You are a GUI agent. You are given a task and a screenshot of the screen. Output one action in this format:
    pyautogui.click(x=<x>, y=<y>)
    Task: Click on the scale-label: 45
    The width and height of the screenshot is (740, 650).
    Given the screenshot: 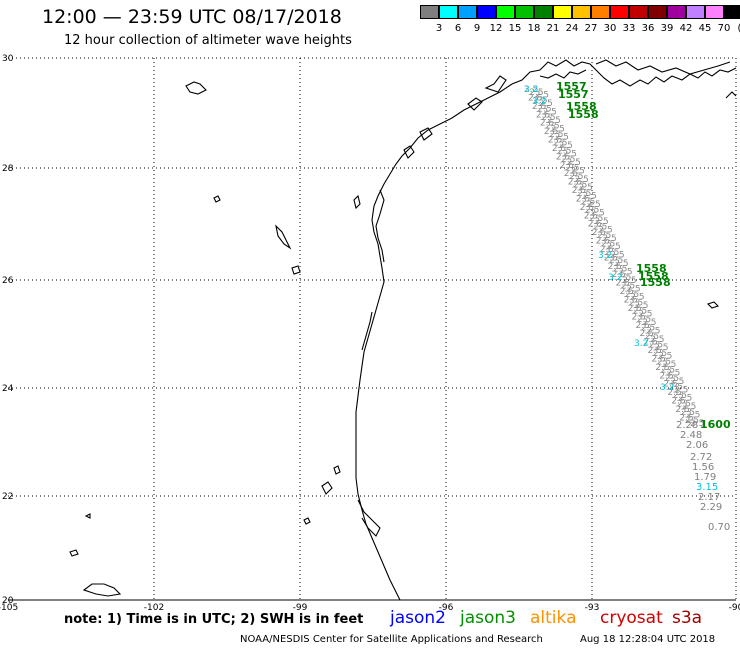 What is the action you would take?
    pyautogui.click(x=705, y=28)
    